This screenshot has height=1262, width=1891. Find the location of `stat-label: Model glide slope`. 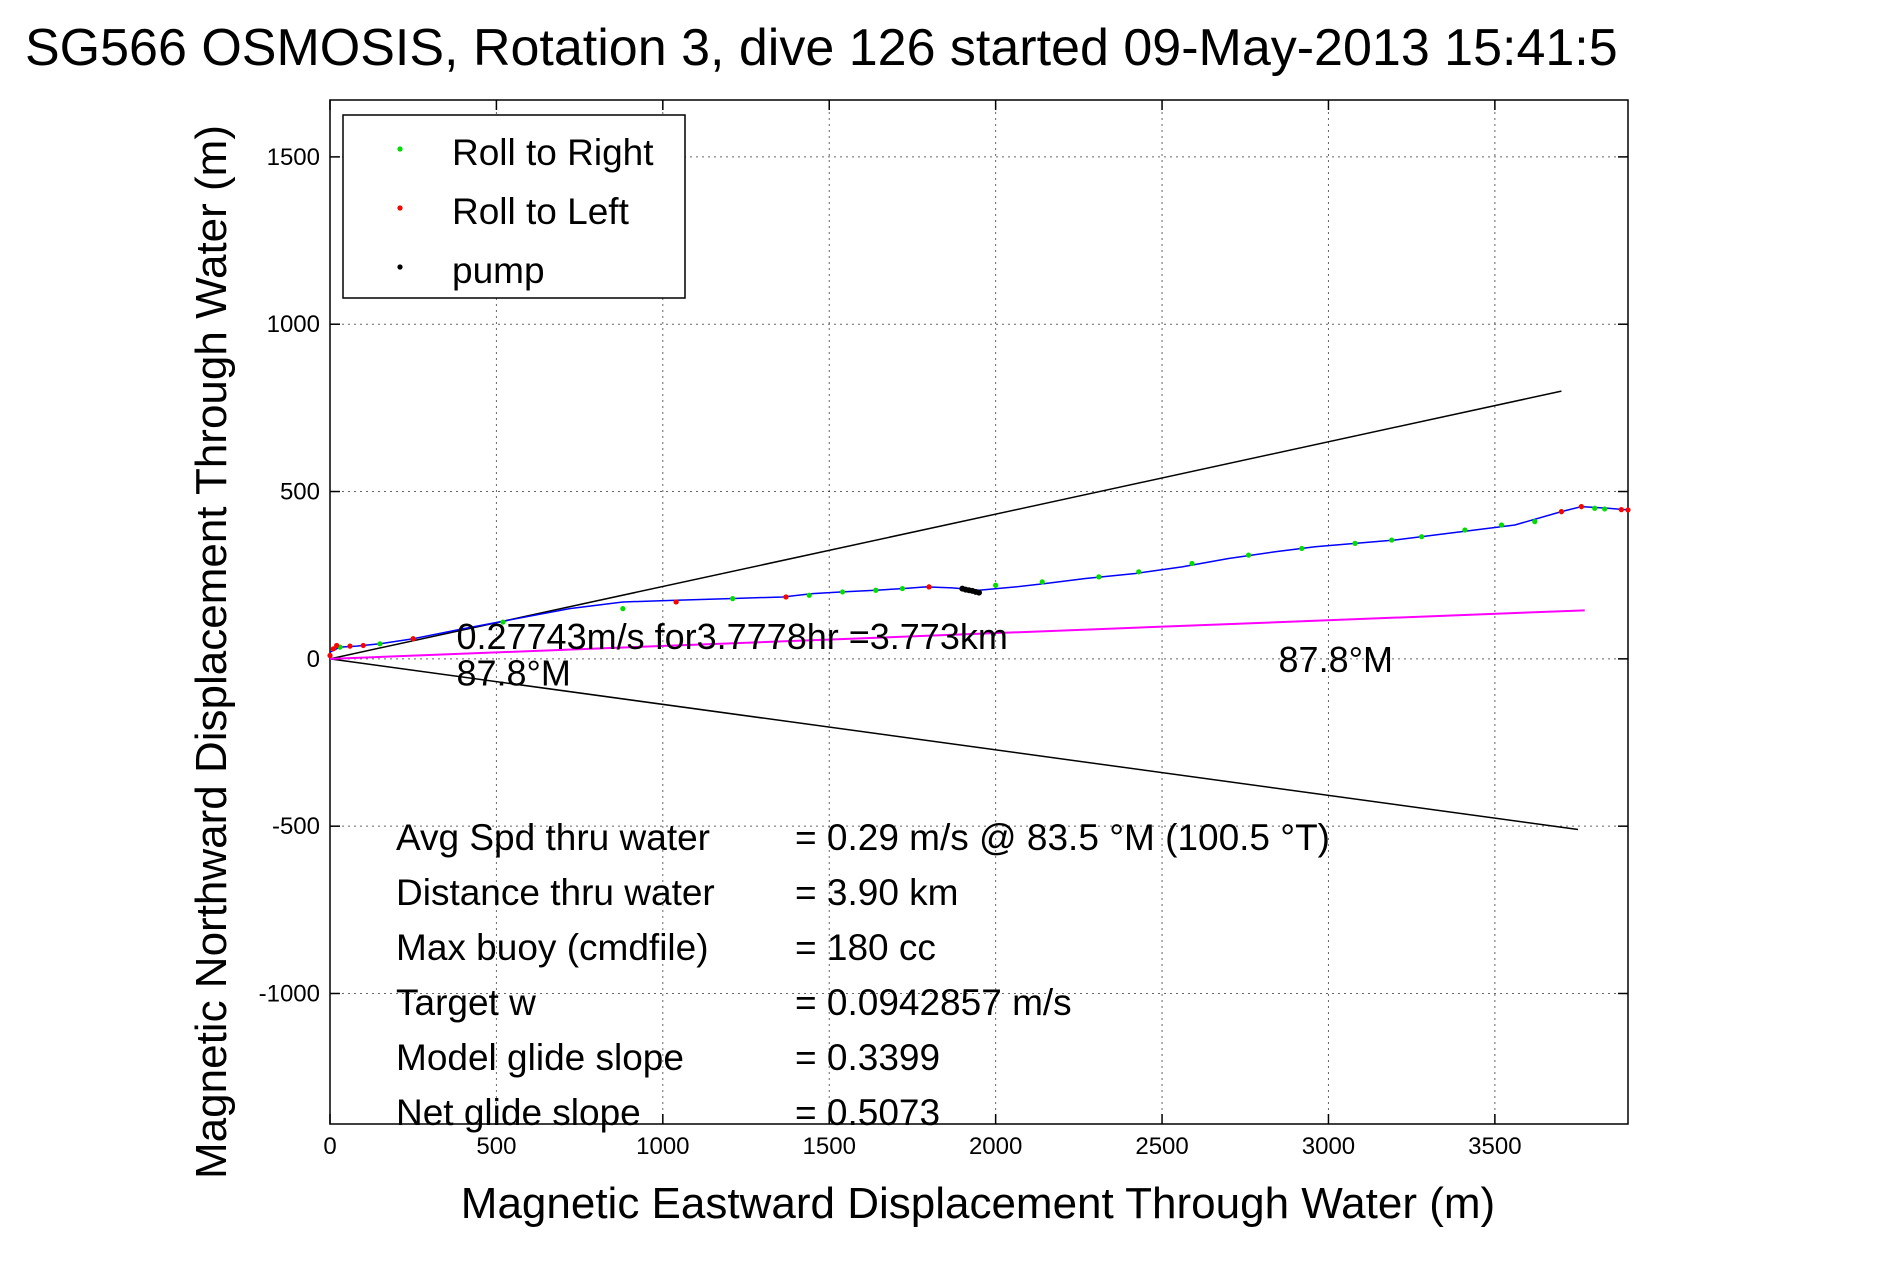

stat-label: Model glide slope is located at coordinates (540, 1057).